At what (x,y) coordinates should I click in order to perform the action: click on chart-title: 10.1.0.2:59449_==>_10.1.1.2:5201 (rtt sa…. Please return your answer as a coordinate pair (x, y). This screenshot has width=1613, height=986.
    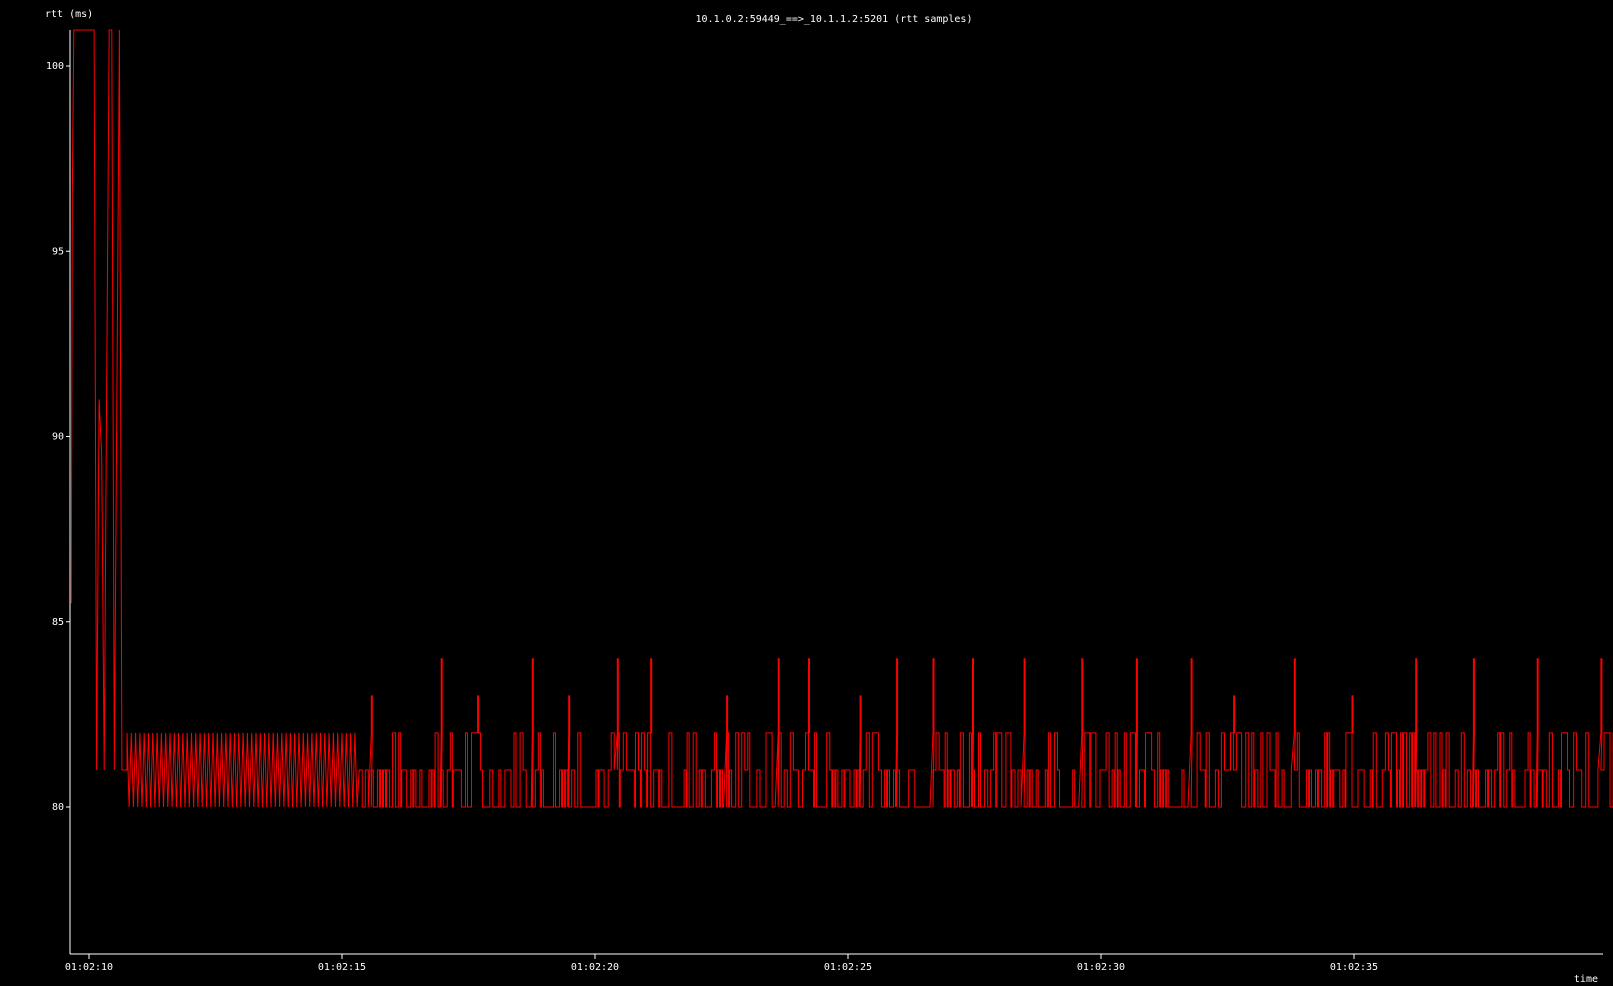
    Looking at the image, I should click on (834, 19).